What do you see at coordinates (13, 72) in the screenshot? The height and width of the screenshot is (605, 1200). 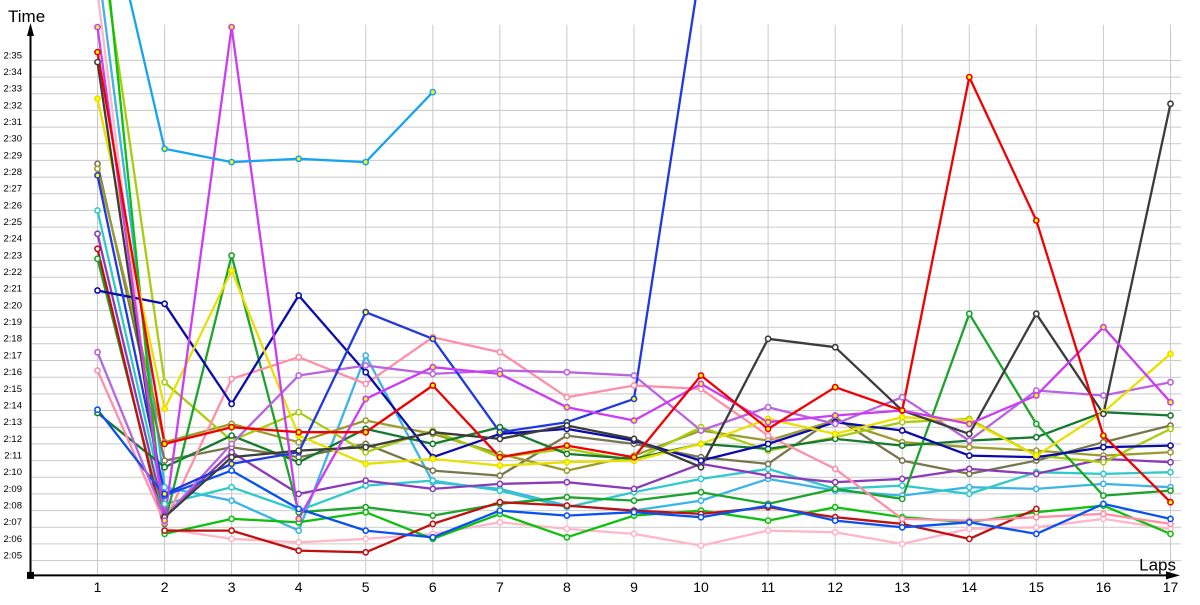 I see `svg-text: 2:34` at bounding box center [13, 72].